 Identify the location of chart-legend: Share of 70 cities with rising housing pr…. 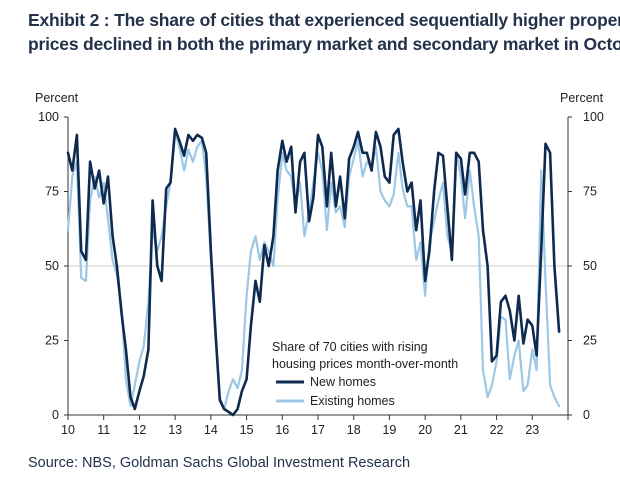
(365, 374).